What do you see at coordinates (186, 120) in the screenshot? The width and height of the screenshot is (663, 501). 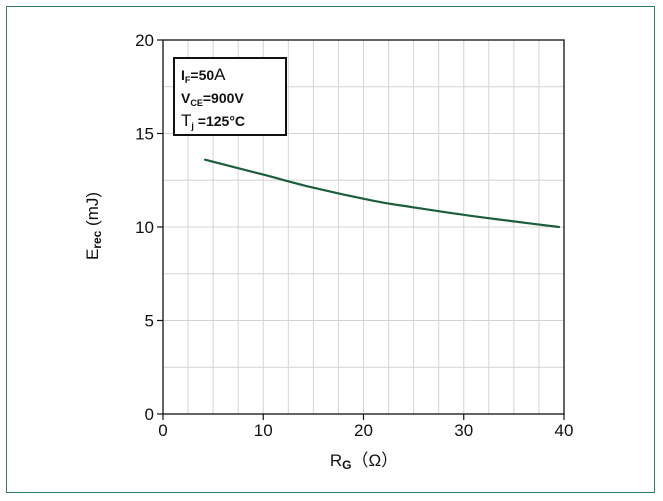 I see `cond-symbol: T` at bounding box center [186, 120].